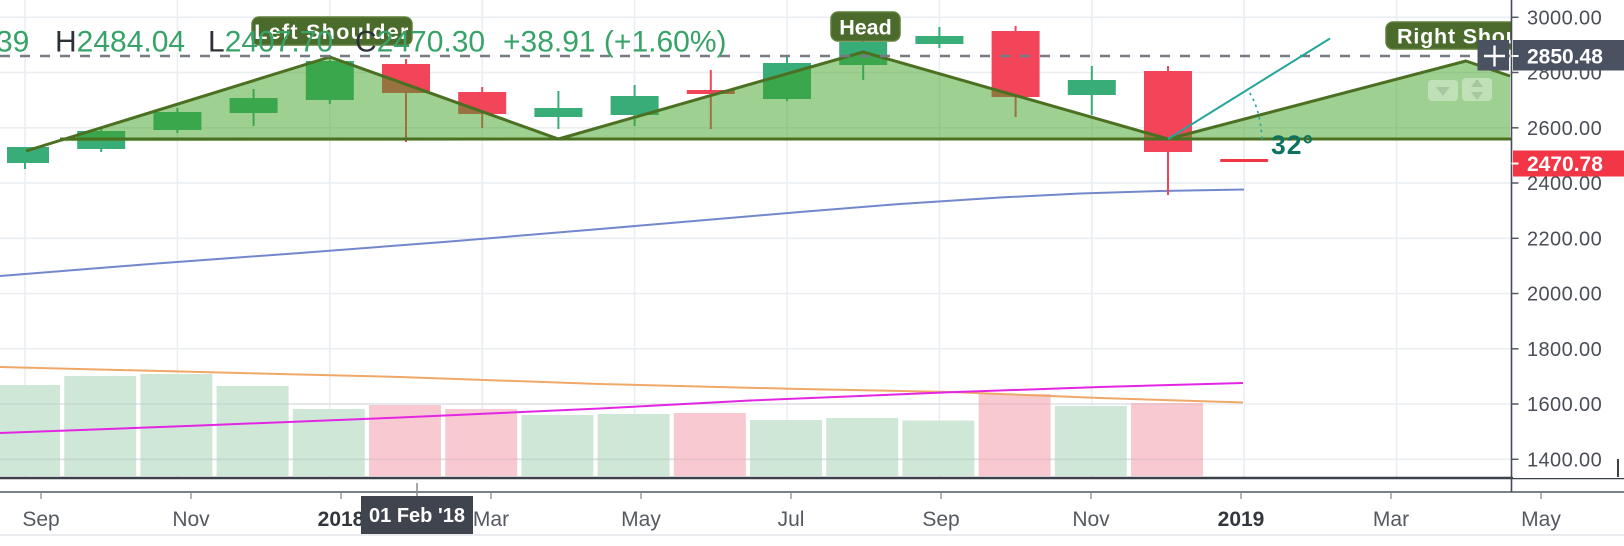 The height and width of the screenshot is (546, 1624). What do you see at coordinates (1241, 519) in the screenshot?
I see `svg-text: 2019` at bounding box center [1241, 519].